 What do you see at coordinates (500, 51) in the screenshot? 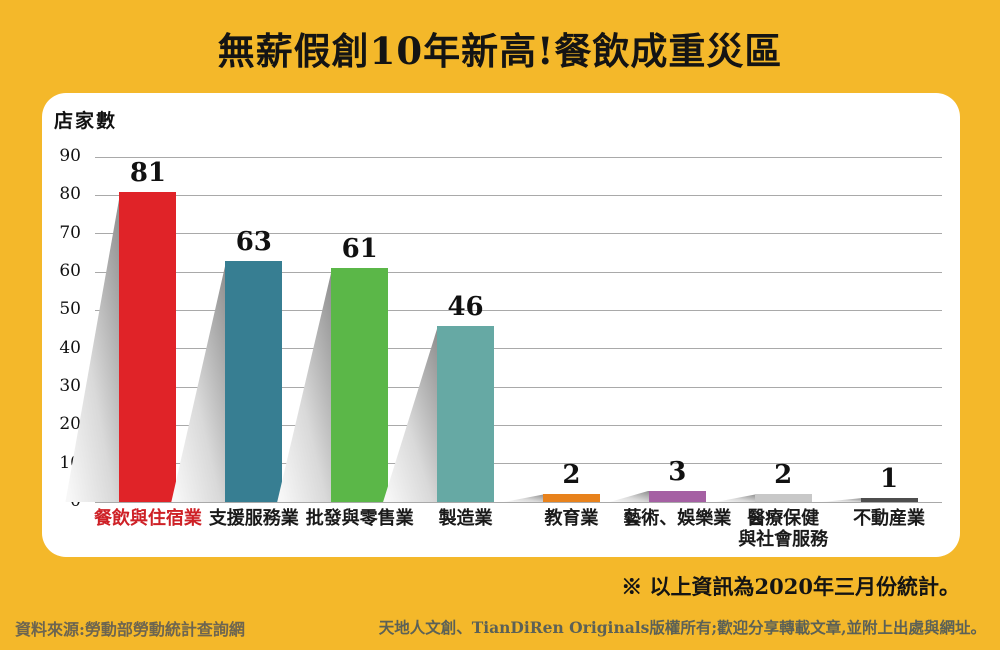
I see `page-title: 無薪假創10年新高!餐飲成重災區` at bounding box center [500, 51].